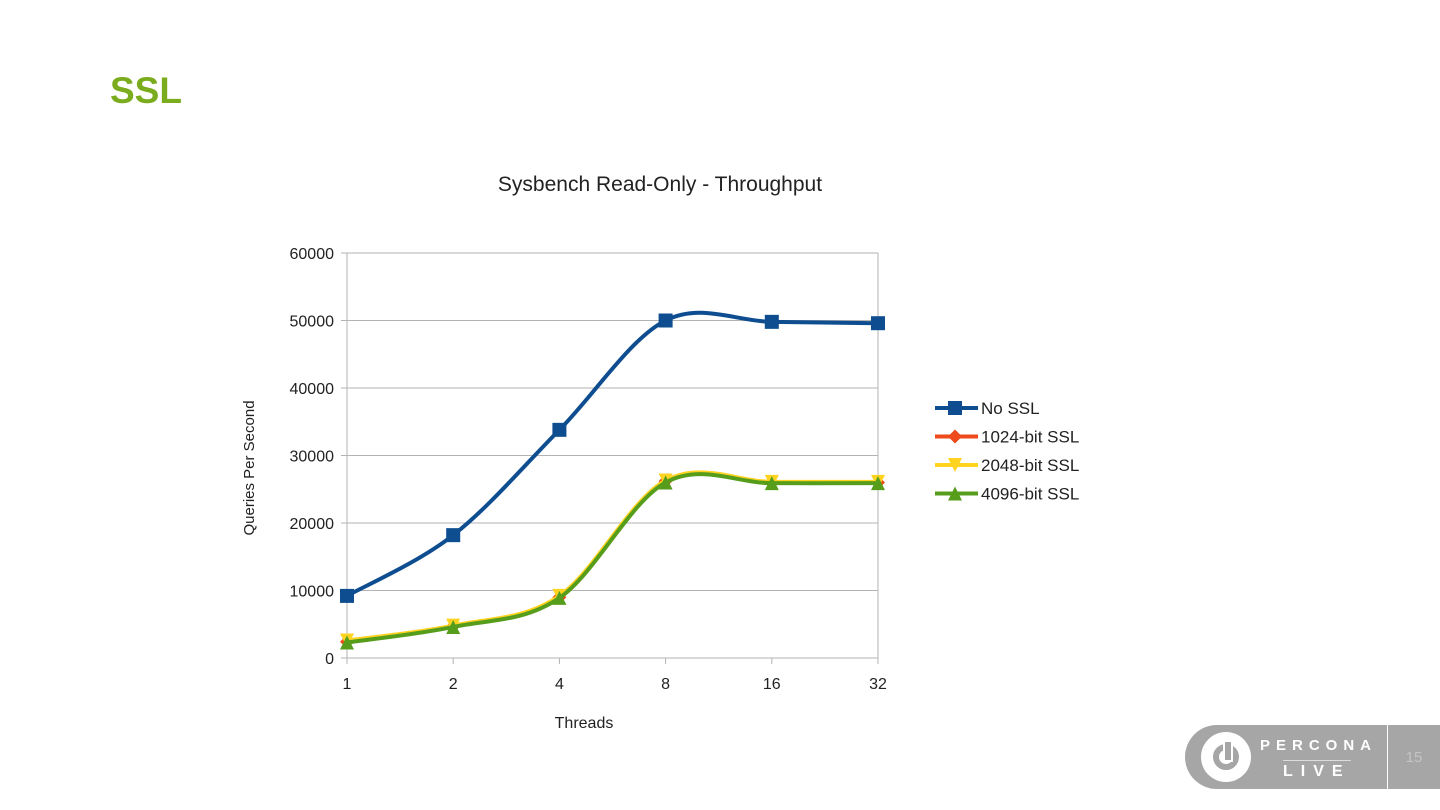 The height and width of the screenshot is (810, 1440). I want to click on legend-label: 2048-bit SSL, so click(1030, 465).